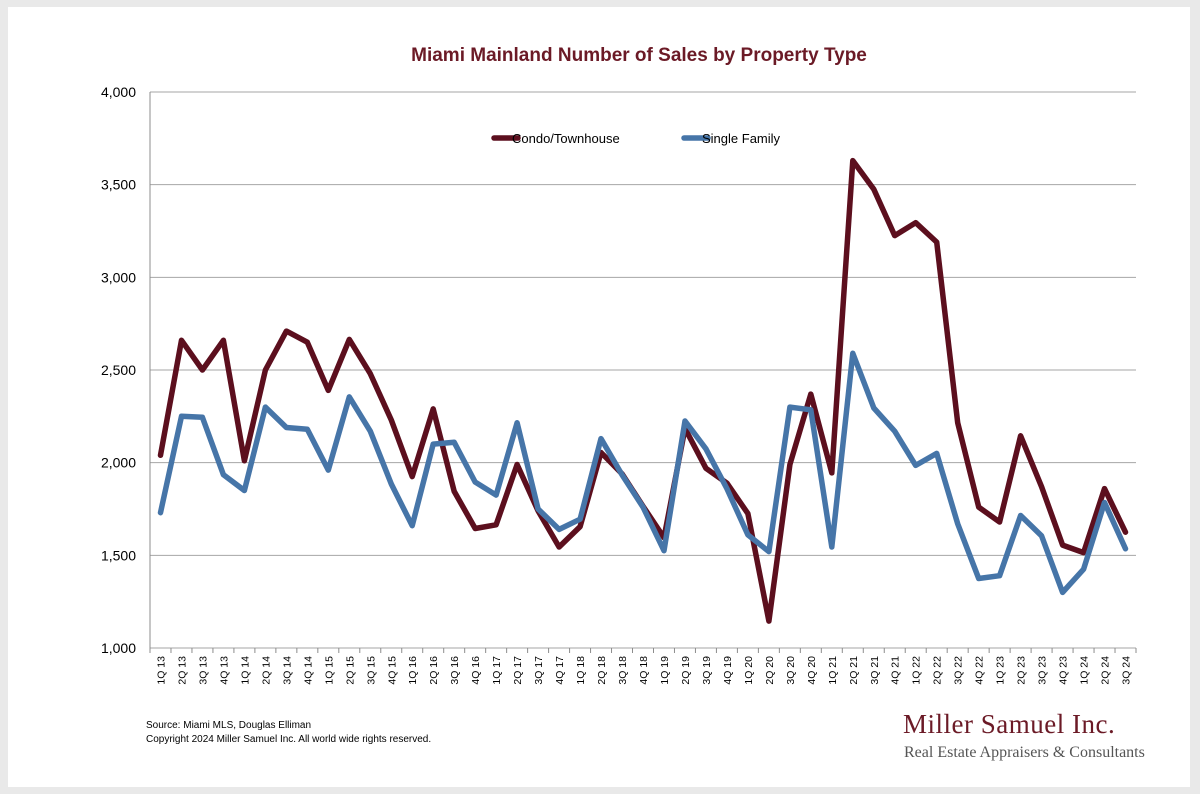 Image resolution: width=1200 pixels, height=794 pixels. Describe the element at coordinates (644, 670) in the screenshot. I see `x-tick-label: 4Q 18` at that location.